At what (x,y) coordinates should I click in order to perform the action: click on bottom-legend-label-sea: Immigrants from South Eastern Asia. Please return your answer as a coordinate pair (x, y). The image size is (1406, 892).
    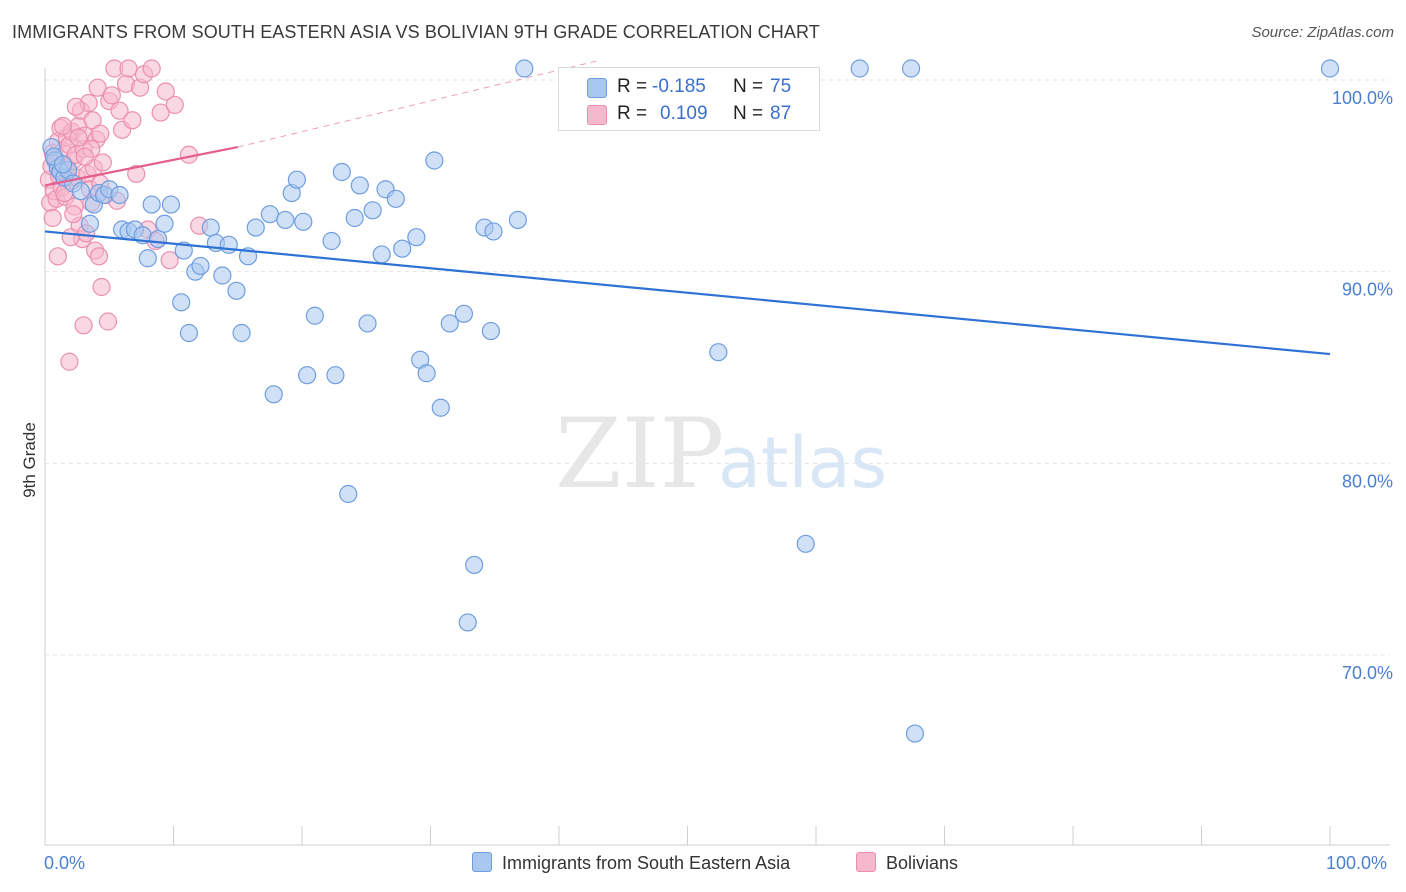
    Looking at the image, I should click on (646, 863).